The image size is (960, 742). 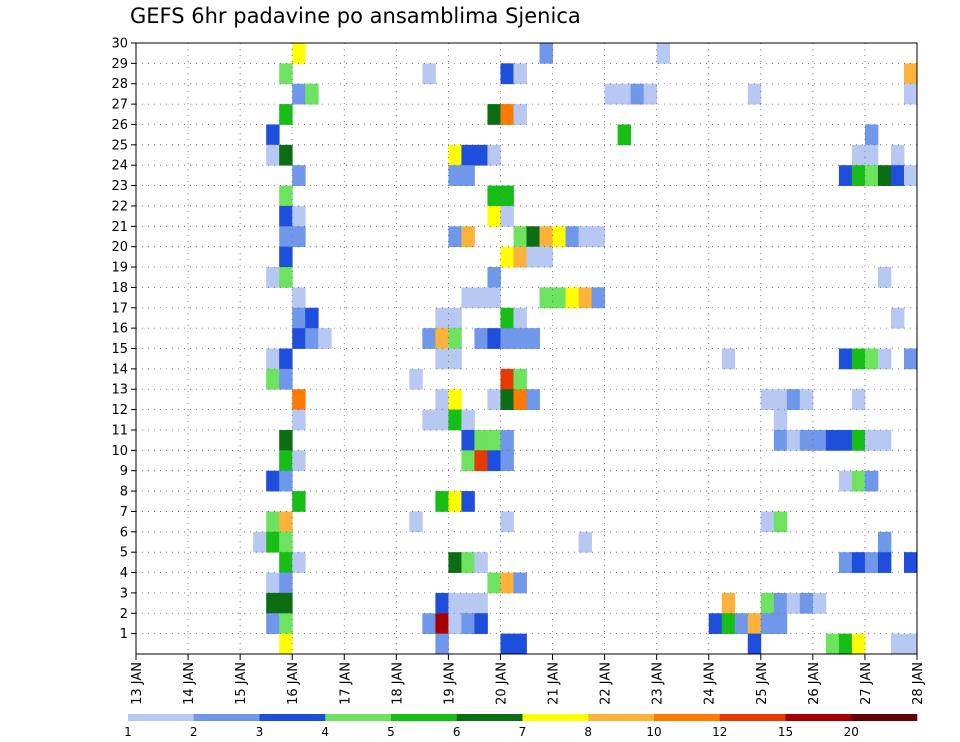 What do you see at coordinates (119, 227) in the screenshot?
I see `y-tick-label: 21` at bounding box center [119, 227].